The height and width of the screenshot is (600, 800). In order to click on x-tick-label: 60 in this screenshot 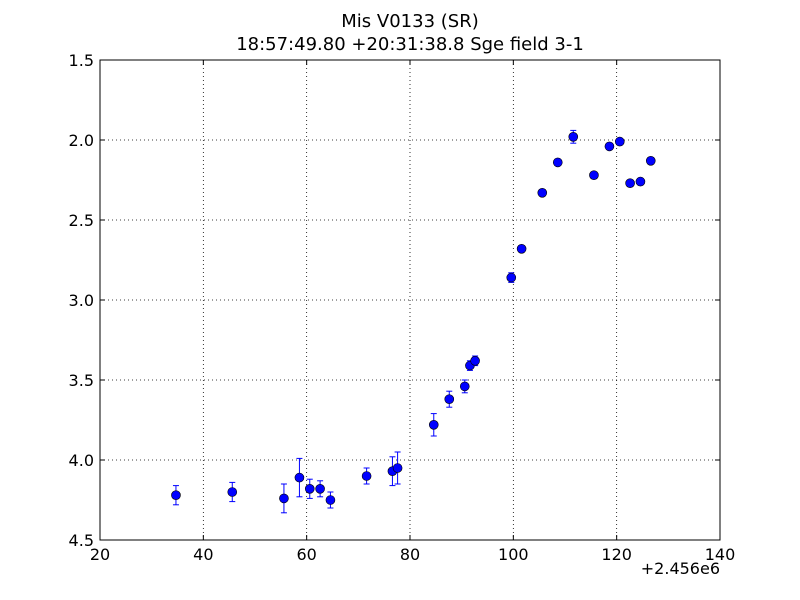, I will do `click(306, 554)`.